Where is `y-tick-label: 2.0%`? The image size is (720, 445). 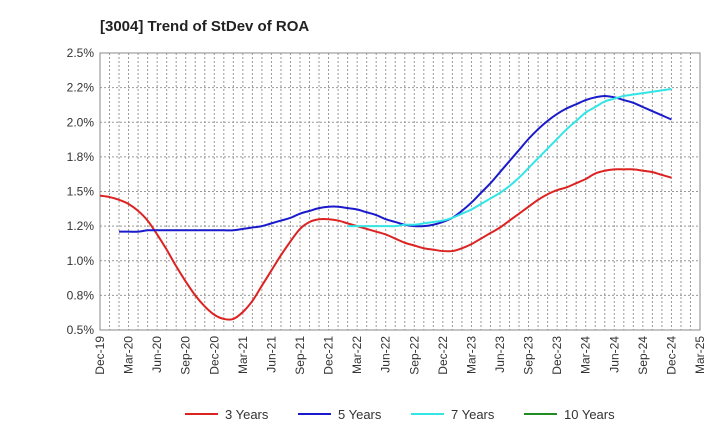 y-tick-label: 2.0% is located at coordinates (81, 122).